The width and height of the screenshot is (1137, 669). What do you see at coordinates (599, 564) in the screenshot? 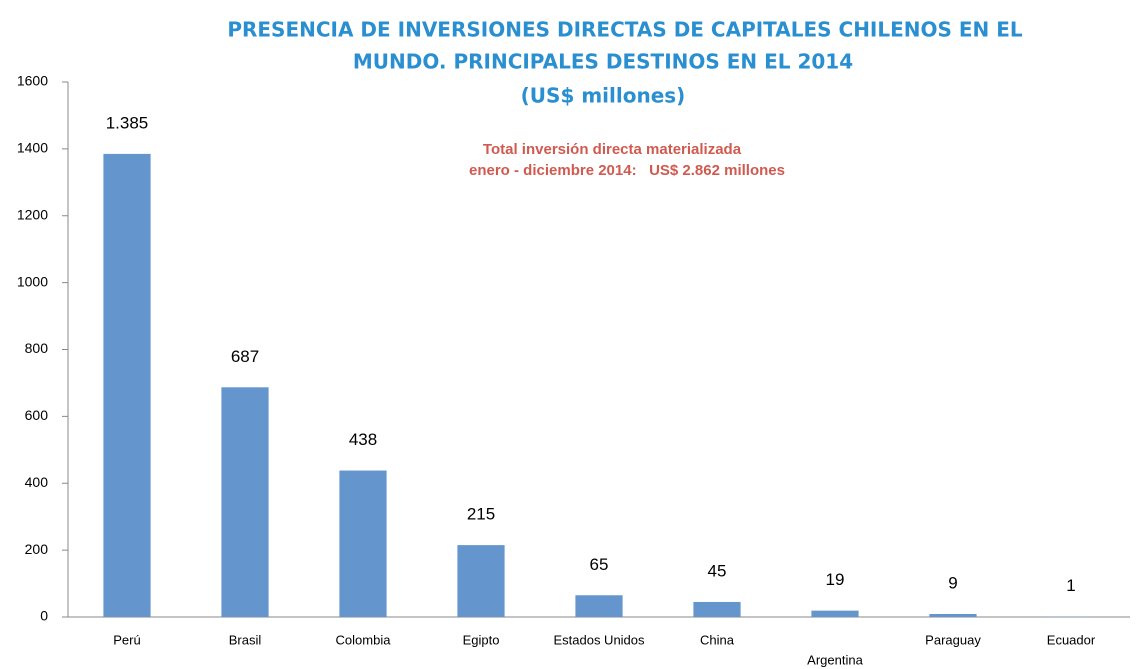
I see `data-label: 65` at bounding box center [599, 564].